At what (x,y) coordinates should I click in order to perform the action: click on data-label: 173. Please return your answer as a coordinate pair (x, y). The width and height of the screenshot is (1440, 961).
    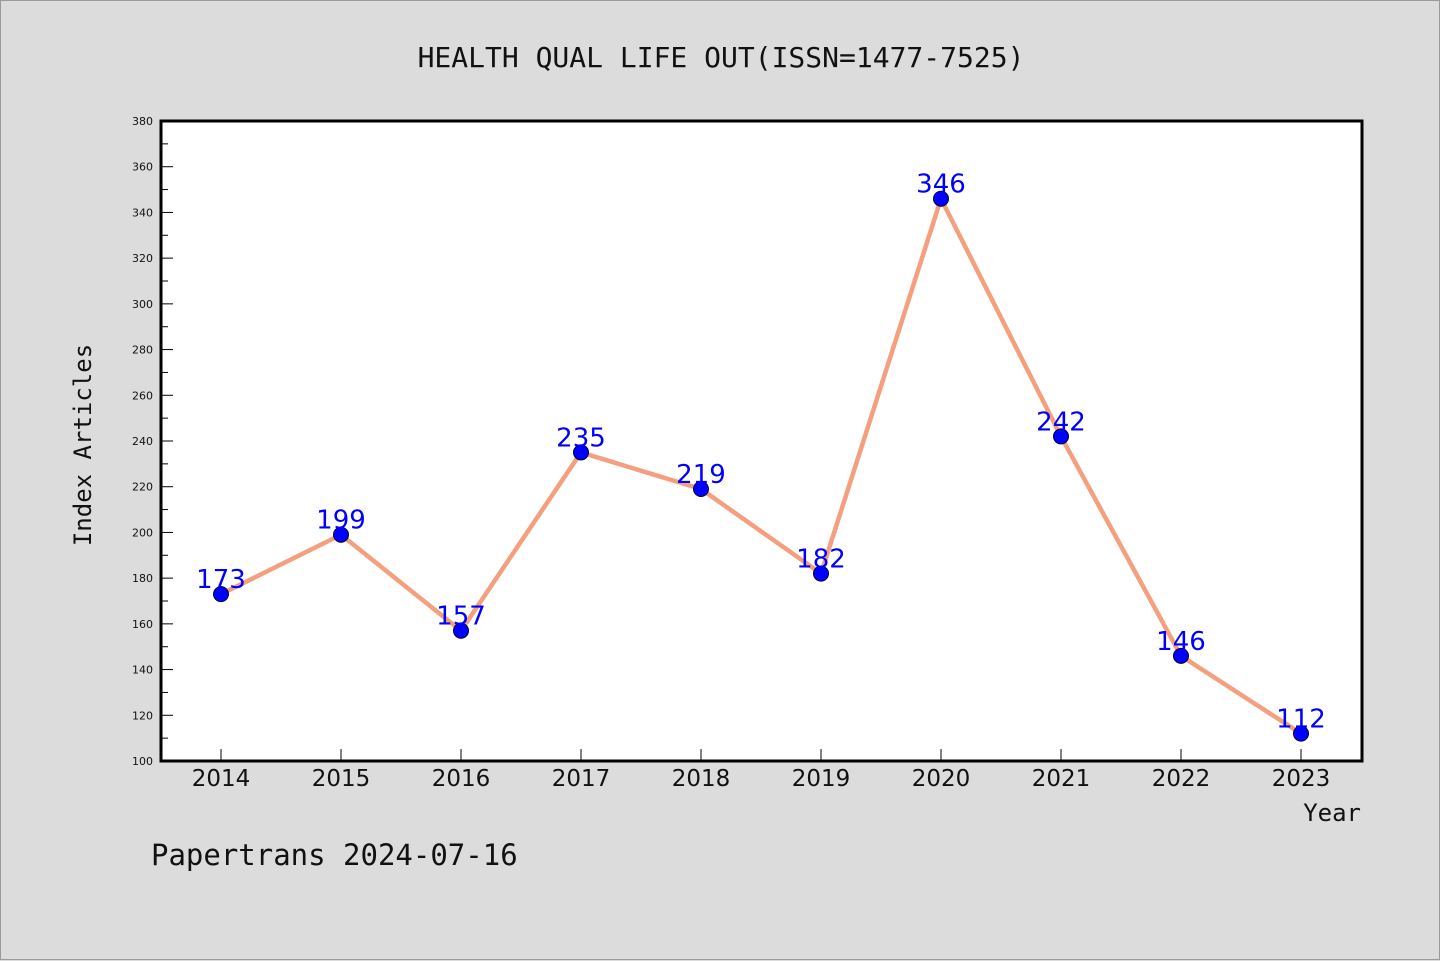
    Looking at the image, I should click on (221, 580).